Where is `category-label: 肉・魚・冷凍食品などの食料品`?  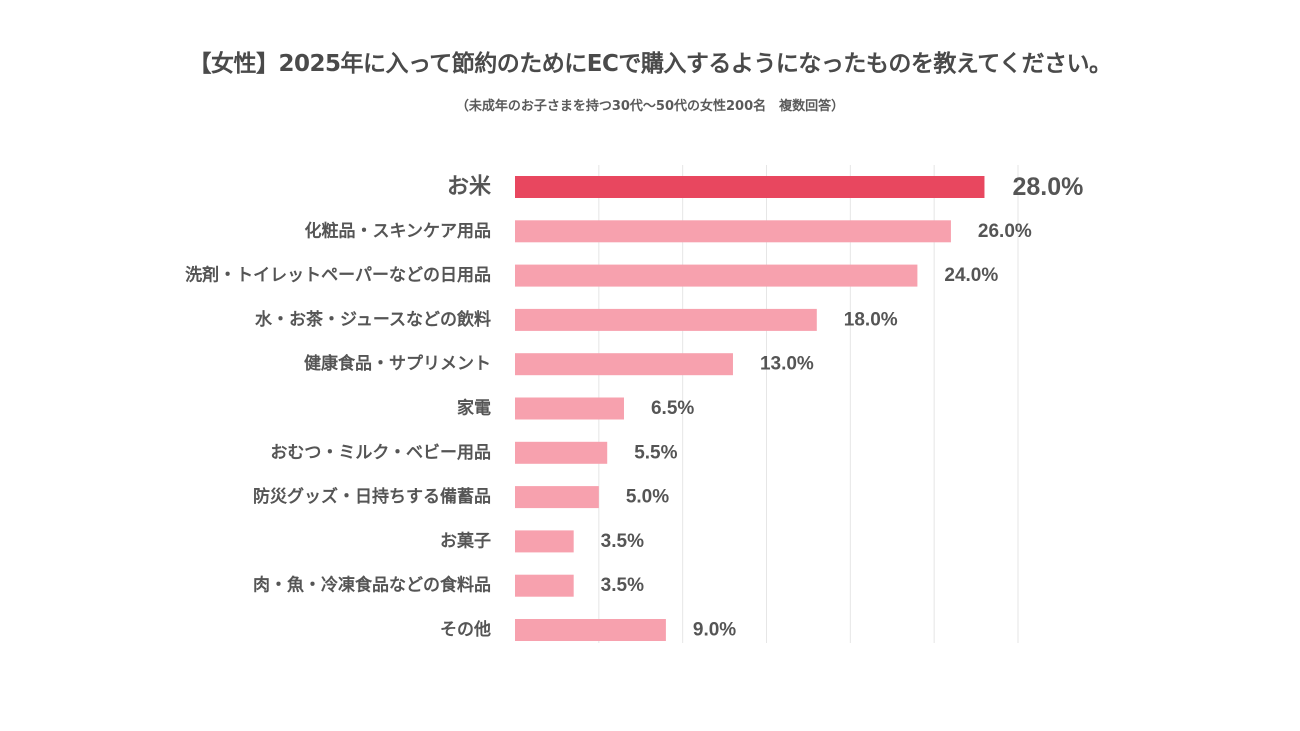
category-label: 肉・魚・冷凍食品などの食料品 is located at coordinates (372, 585).